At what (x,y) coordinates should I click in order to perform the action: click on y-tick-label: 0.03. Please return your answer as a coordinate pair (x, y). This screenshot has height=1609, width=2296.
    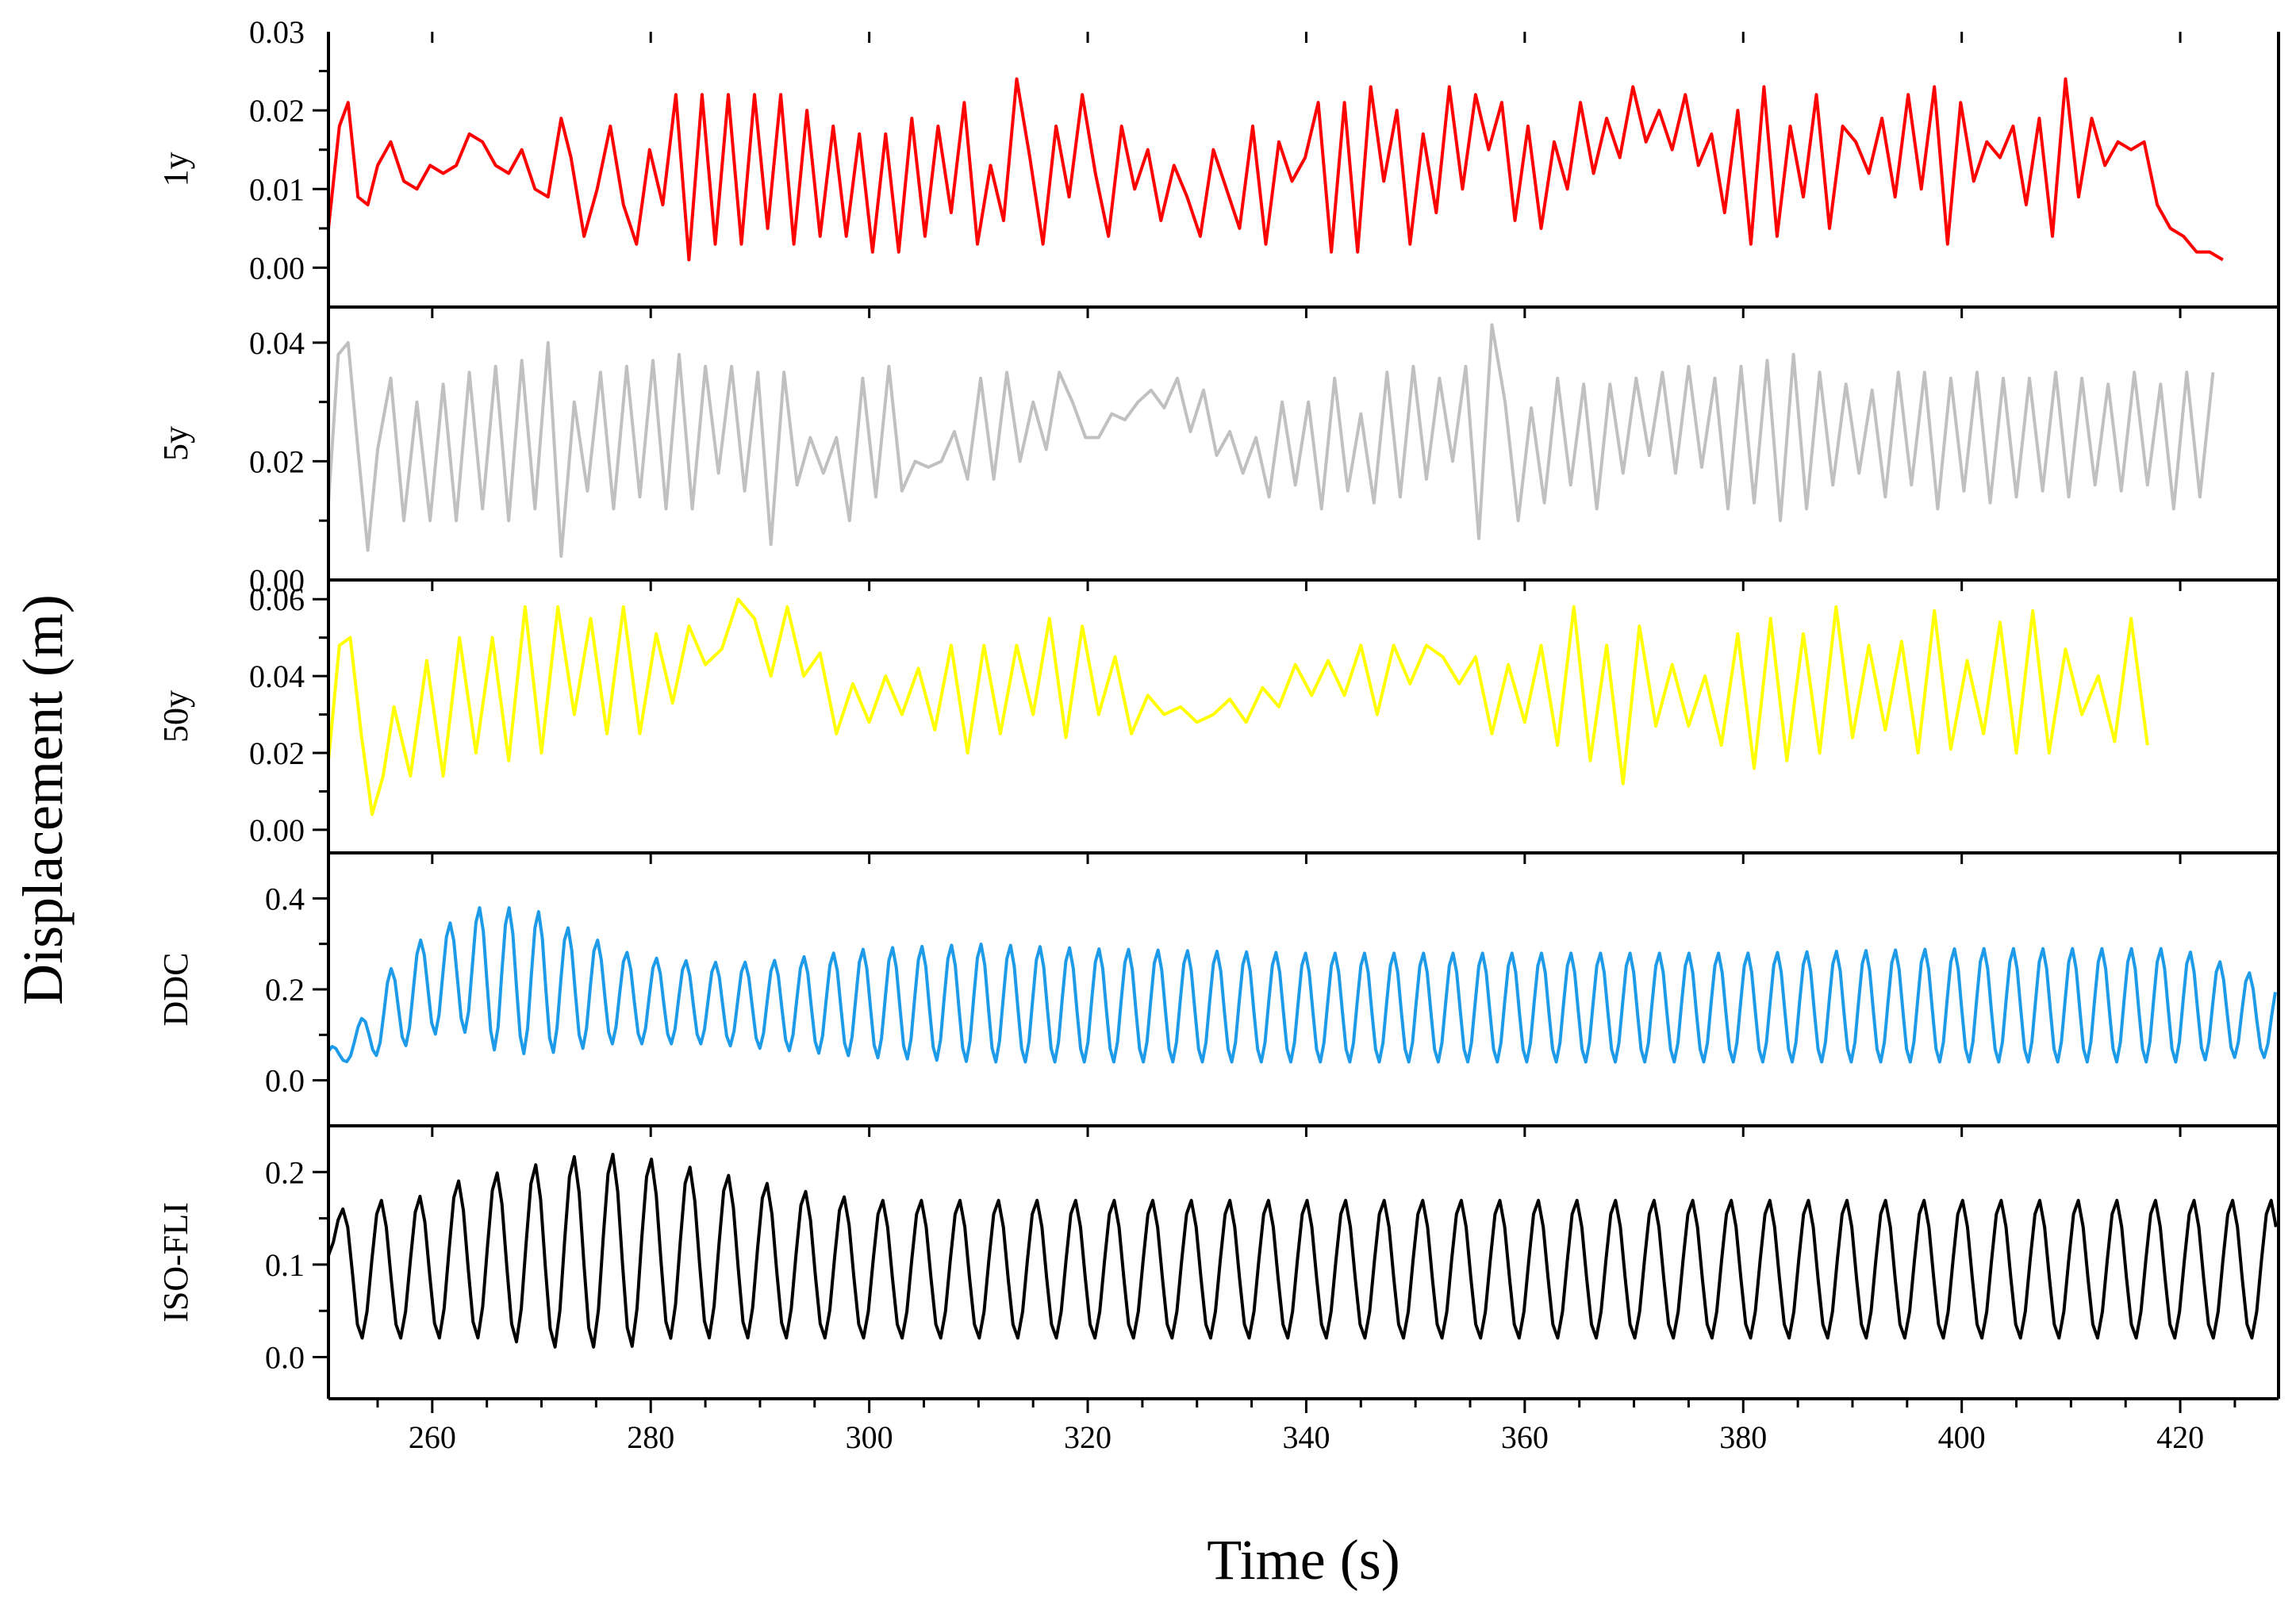
    Looking at the image, I should click on (277, 32).